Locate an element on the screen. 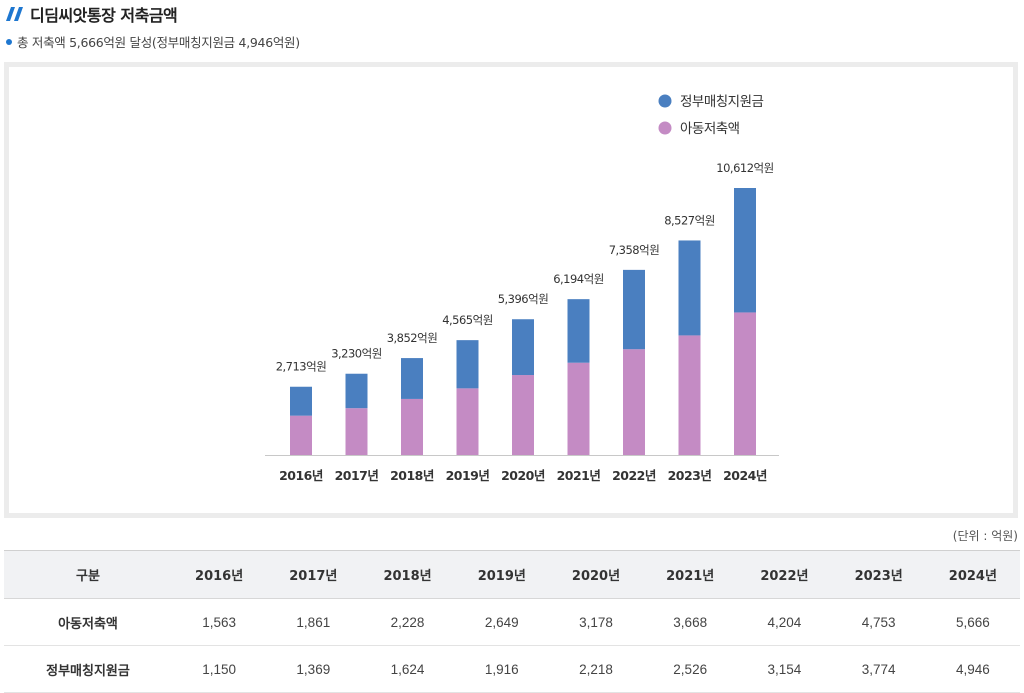 This screenshot has width=1024, height=693. table-cell: 2,649 is located at coordinates (501, 622).